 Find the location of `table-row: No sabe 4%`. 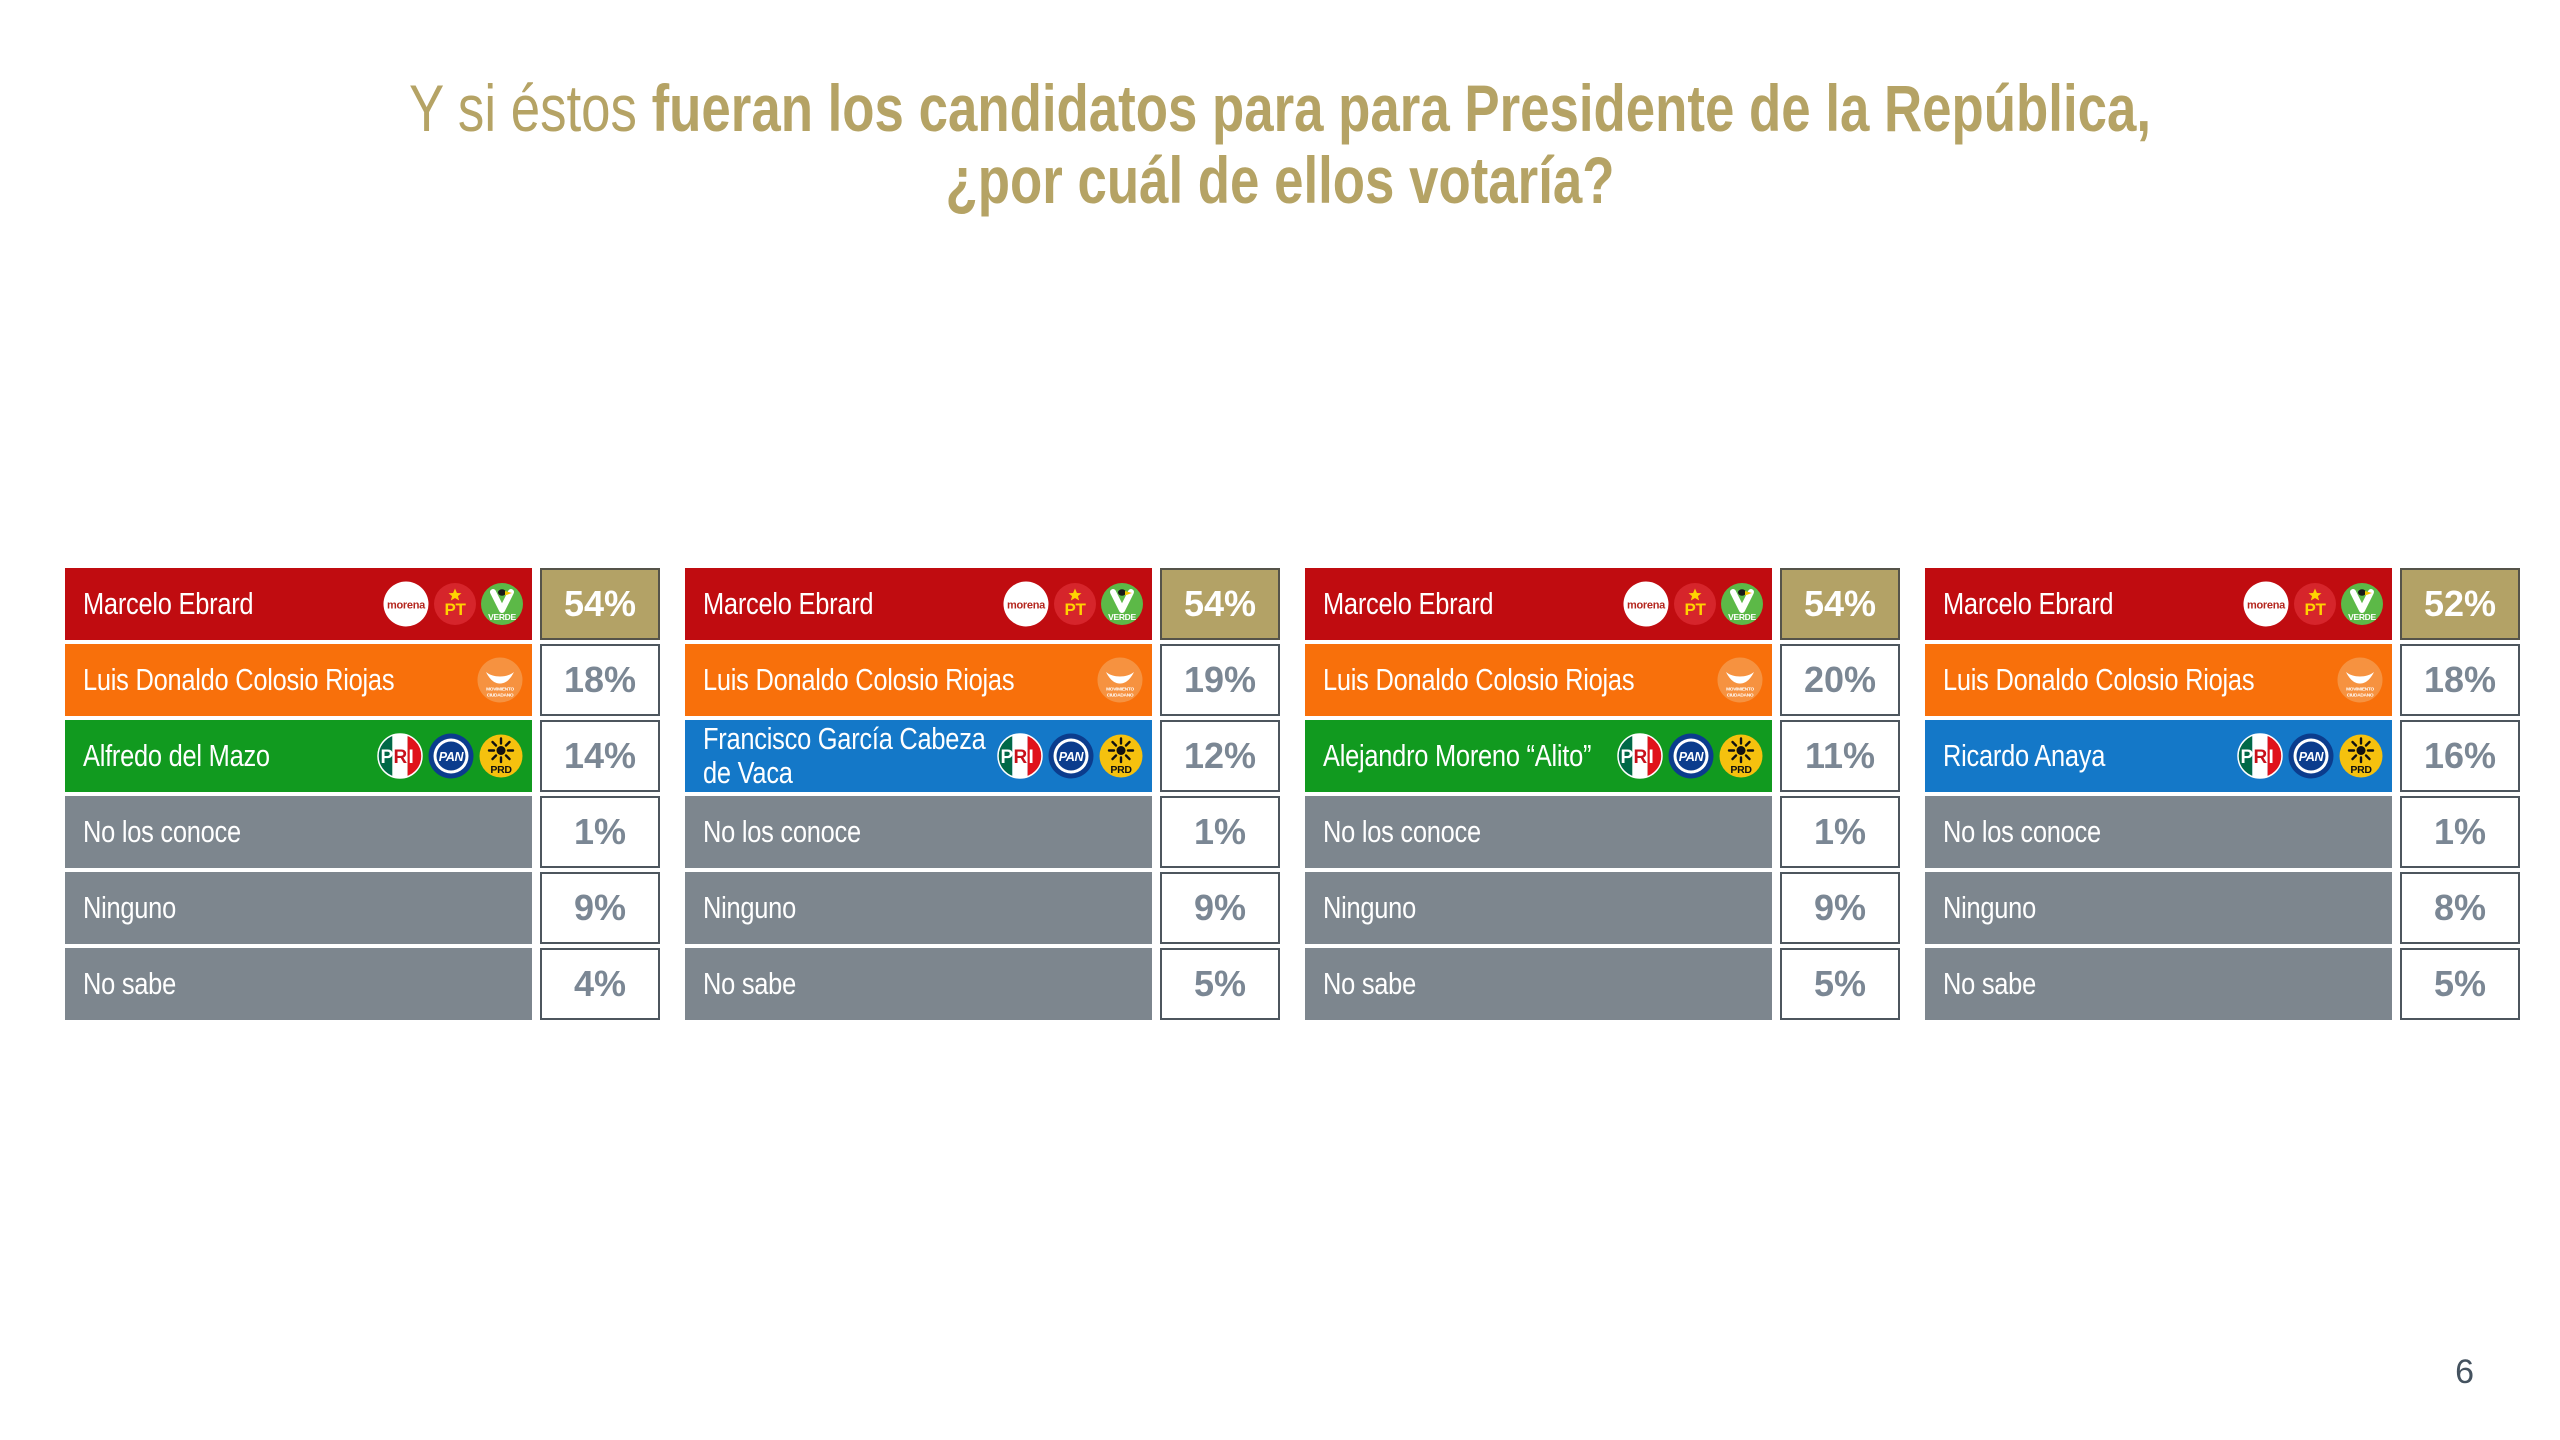

table-row: No sabe 4% is located at coordinates (362, 984).